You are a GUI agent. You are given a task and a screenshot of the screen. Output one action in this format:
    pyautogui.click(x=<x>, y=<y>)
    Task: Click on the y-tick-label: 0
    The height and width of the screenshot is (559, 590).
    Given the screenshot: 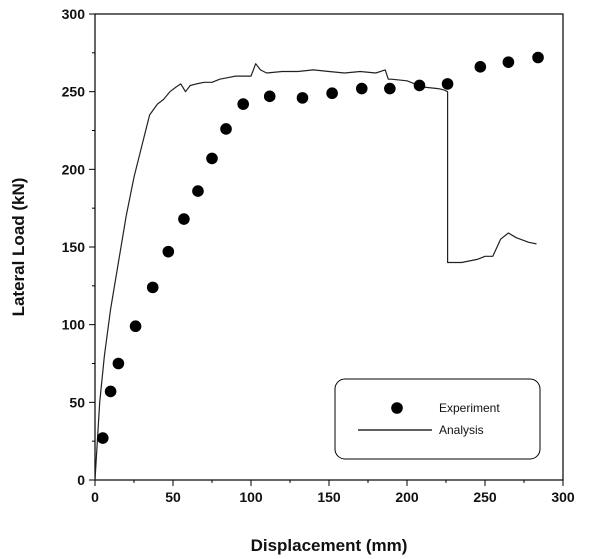 What is the action you would take?
    pyautogui.click(x=81, y=480)
    